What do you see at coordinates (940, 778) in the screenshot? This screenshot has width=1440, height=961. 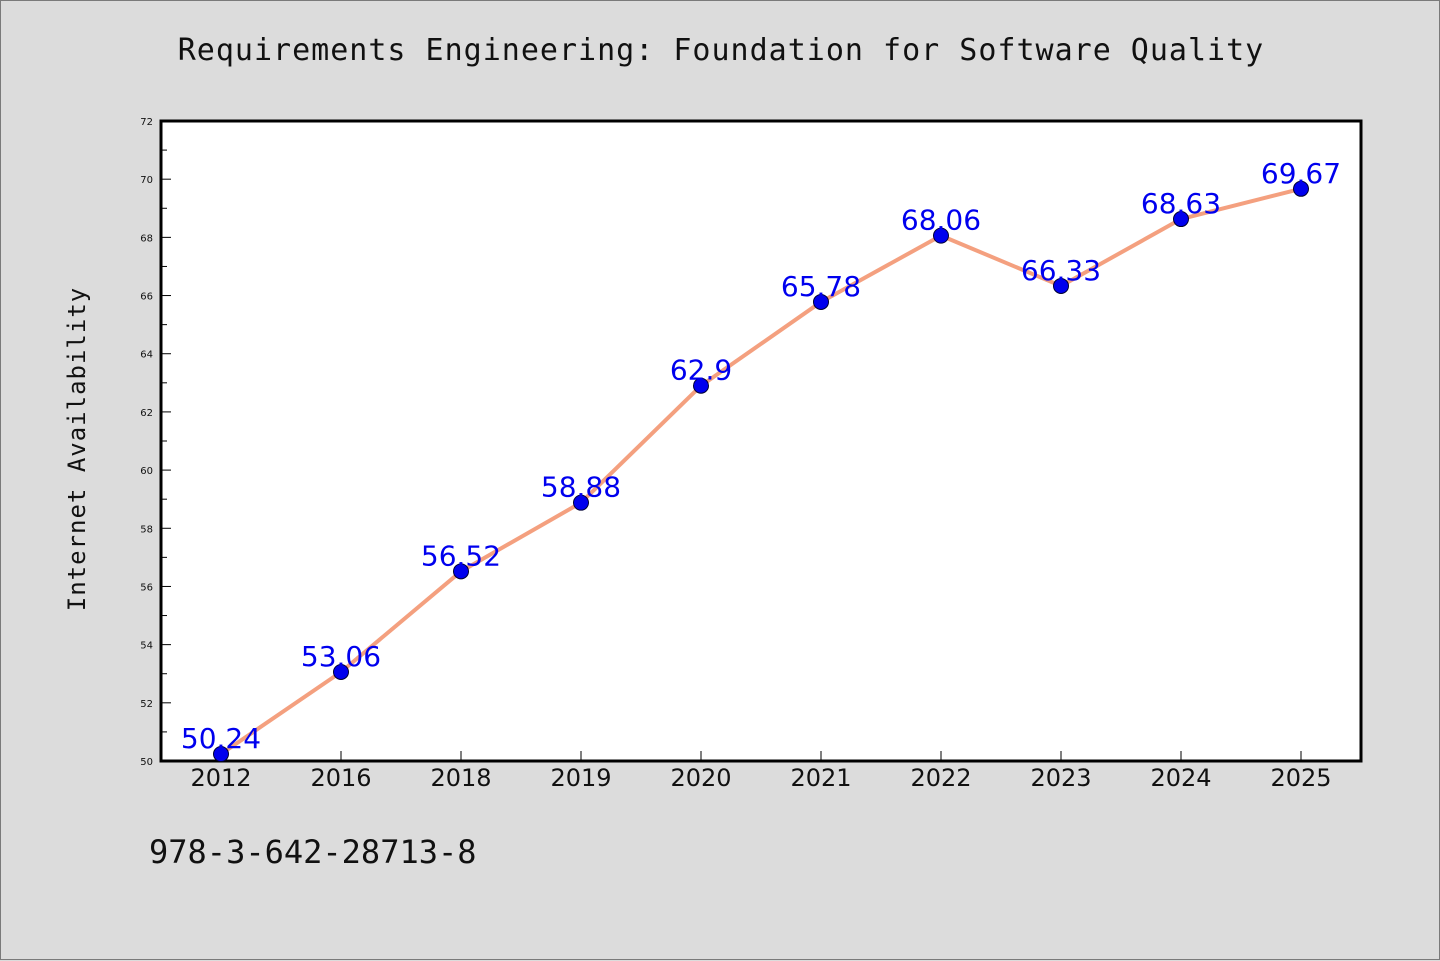 I see `x-tick-label: 2022` at bounding box center [940, 778].